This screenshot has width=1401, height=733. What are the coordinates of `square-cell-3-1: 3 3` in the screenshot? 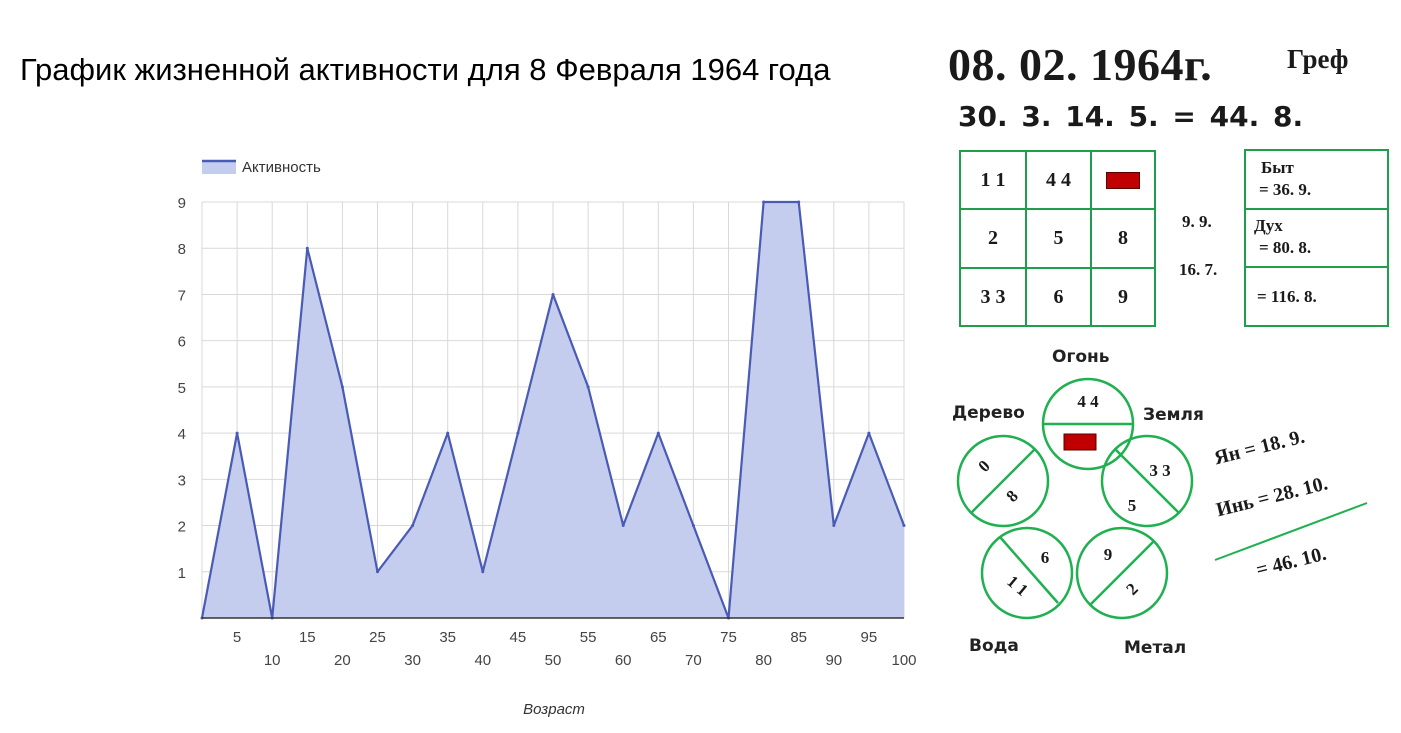 It's located at (993, 297).